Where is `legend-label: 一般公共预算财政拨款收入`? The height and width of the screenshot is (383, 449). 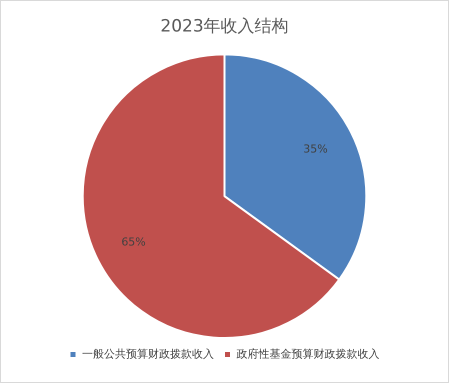 legend-label: 一般公共预算财政拨款收入 is located at coordinates (148, 353).